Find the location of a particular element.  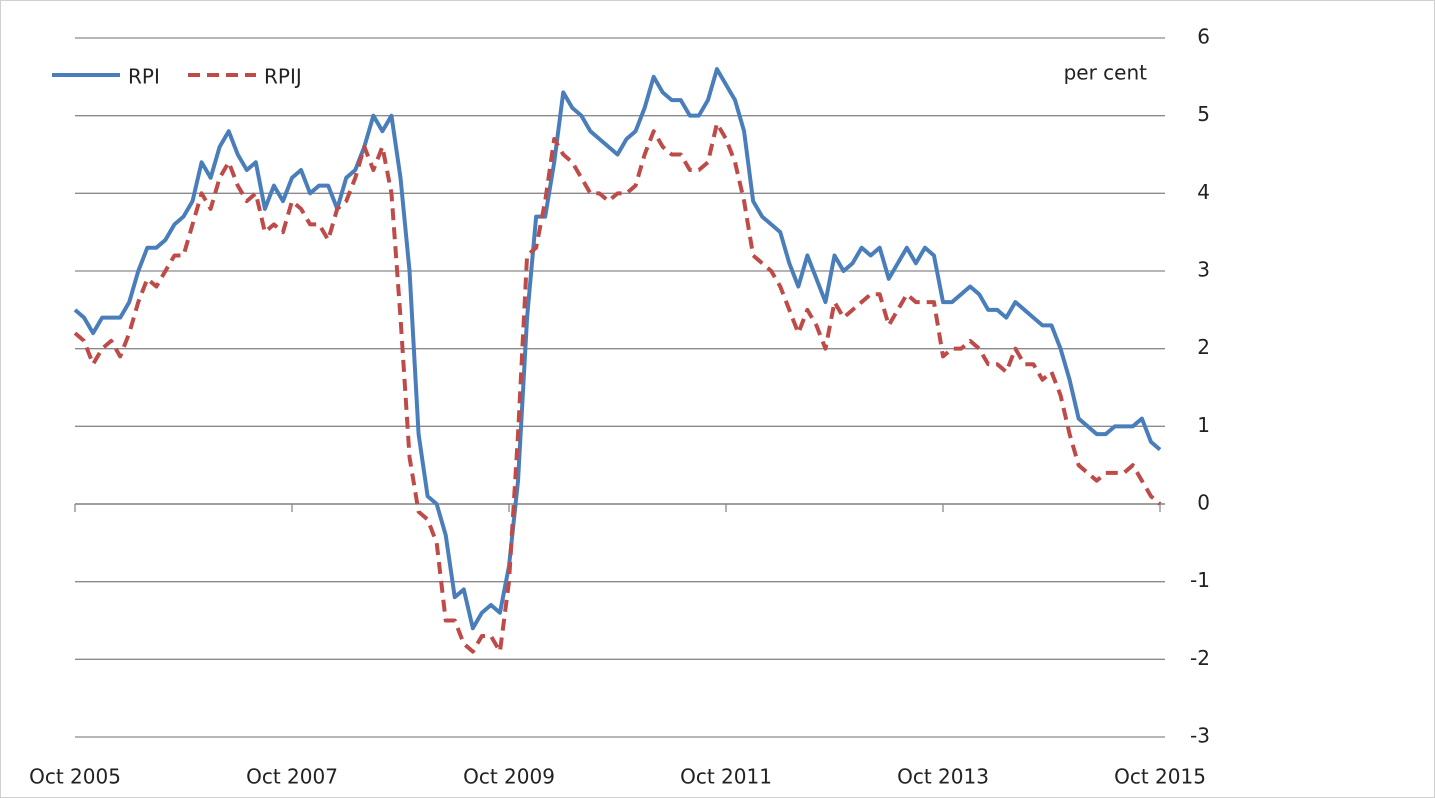

y-tick-label: -1 is located at coordinates (1200, 580).